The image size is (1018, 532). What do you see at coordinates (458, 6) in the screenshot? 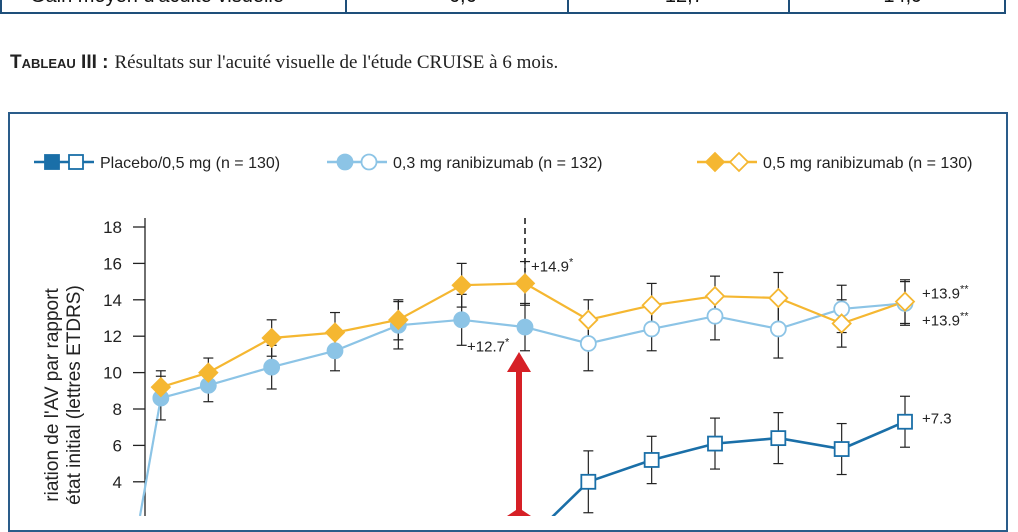
I see `table-cell-value: +6,6` at bounding box center [458, 6].